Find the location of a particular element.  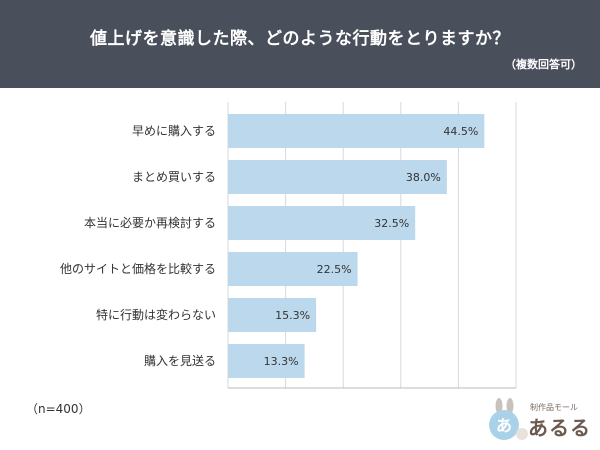

logo-name: あるる is located at coordinates (559, 428).